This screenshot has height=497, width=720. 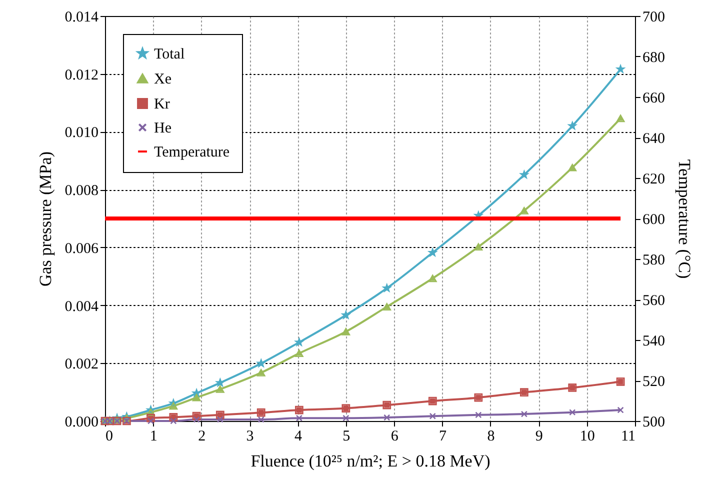 What do you see at coordinates (653, 58) in the screenshot?
I see `y2-tick-label: 680` at bounding box center [653, 58].